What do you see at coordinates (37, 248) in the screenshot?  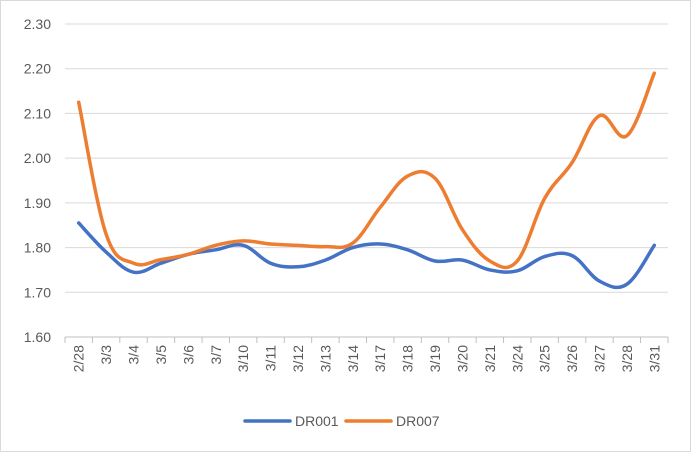 I see `y-tick-label: 1.80` at bounding box center [37, 248].